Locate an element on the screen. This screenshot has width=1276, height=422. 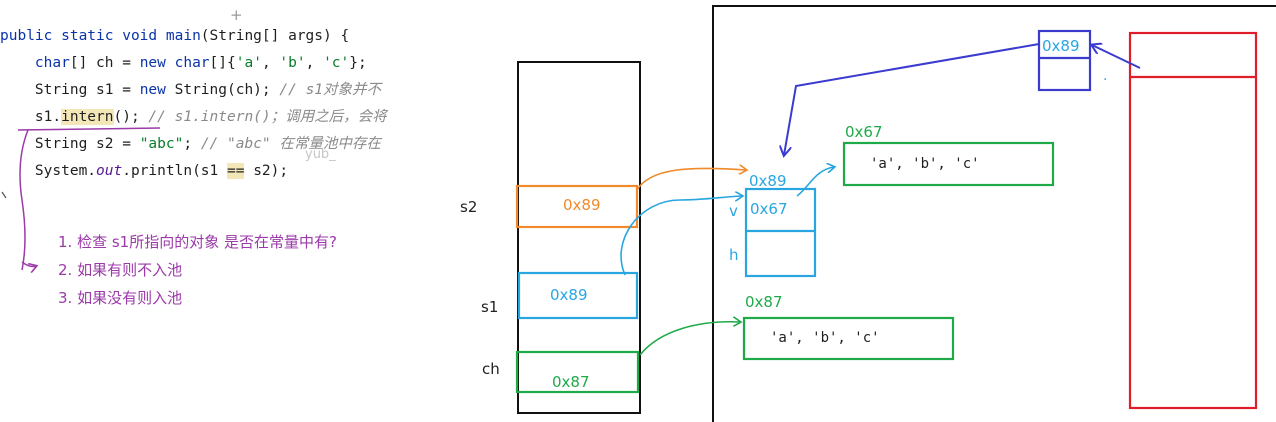
code-token: public static void is located at coordinates (83, 36).